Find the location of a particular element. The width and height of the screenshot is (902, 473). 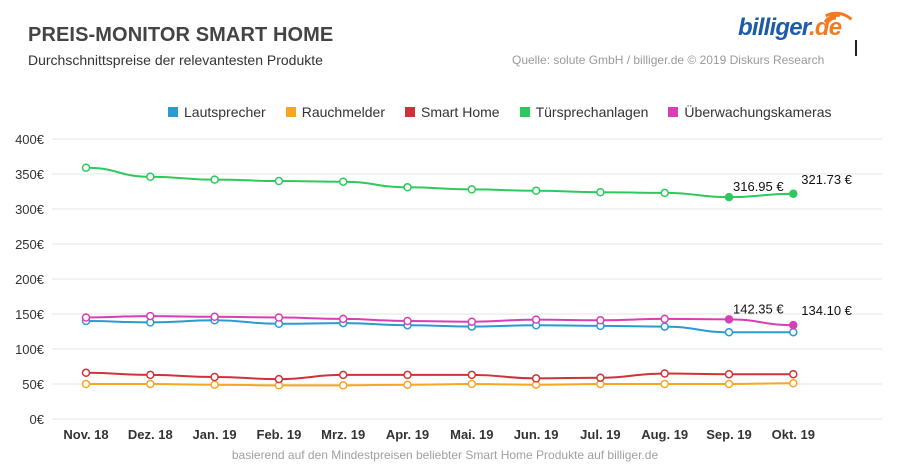

legend-label: Türsprechanlagen is located at coordinates (592, 112).